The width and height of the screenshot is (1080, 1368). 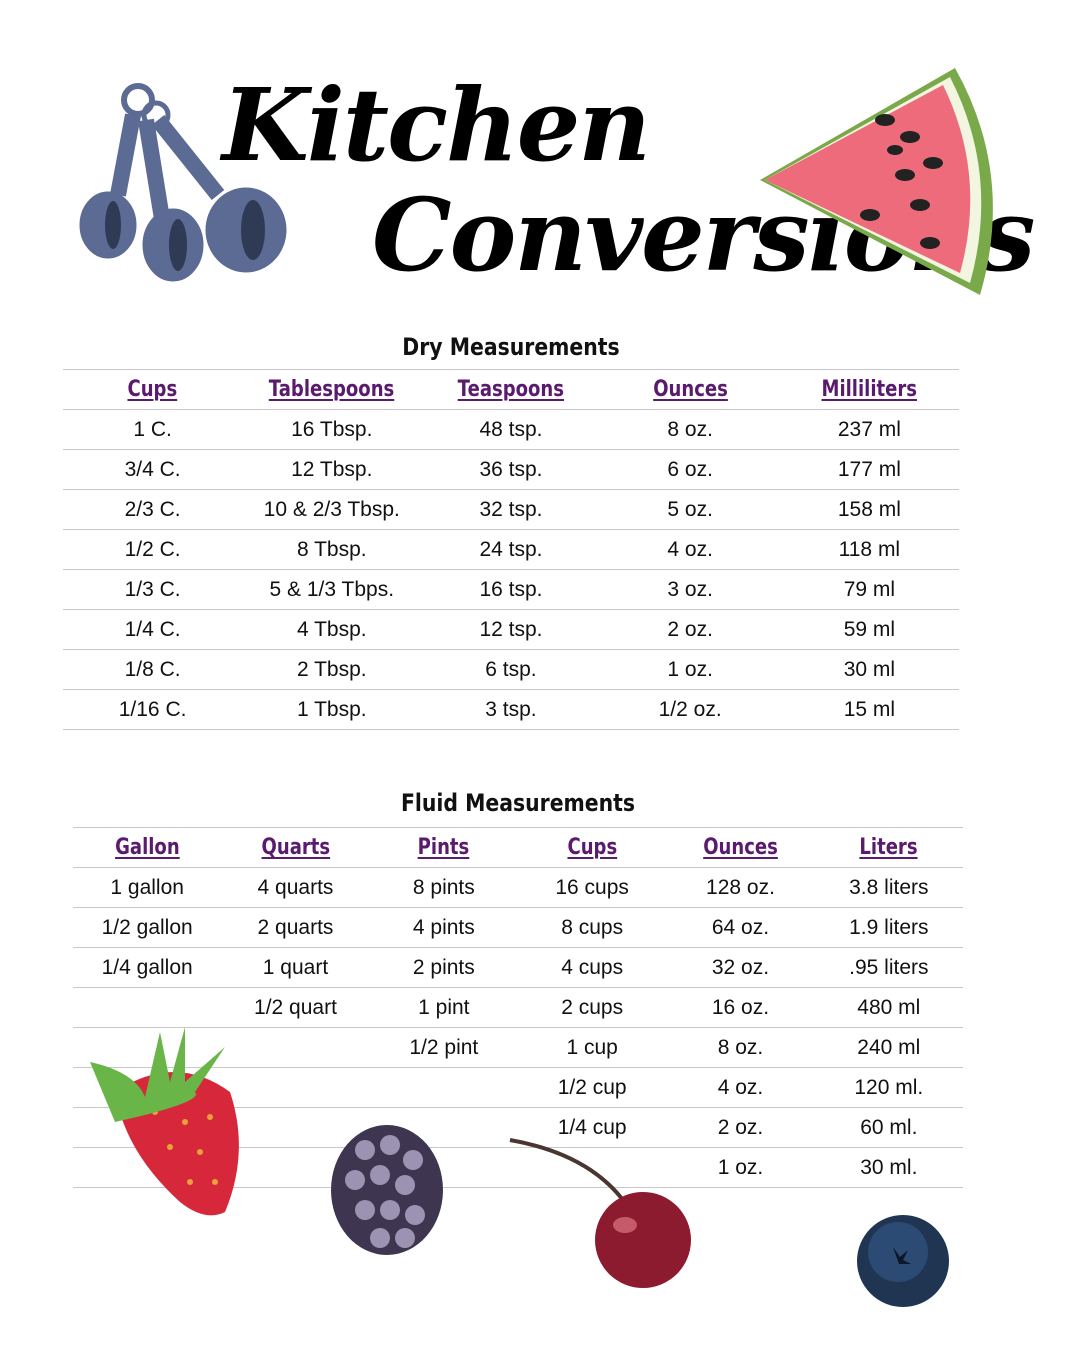 I want to click on table-cell: 158 ml, so click(x=869, y=509).